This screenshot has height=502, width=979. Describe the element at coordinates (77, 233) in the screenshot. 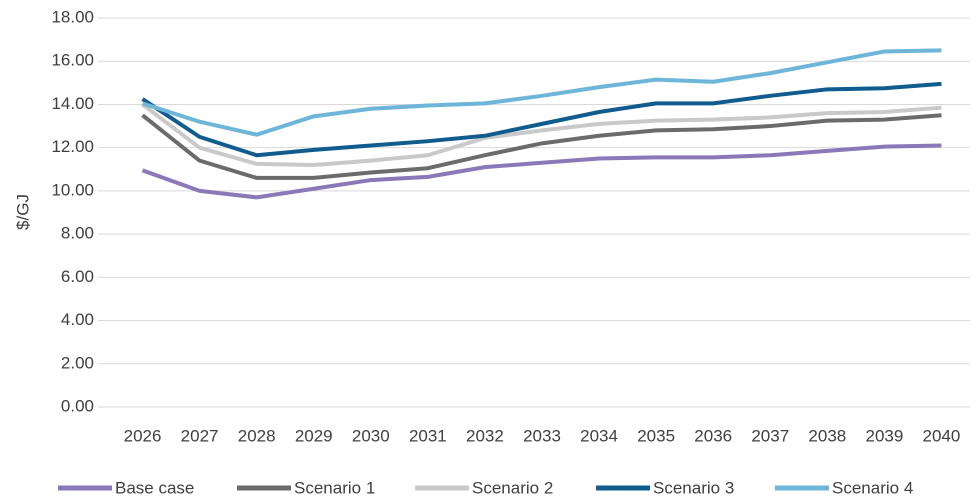

I see `y-tick-label: 8.00` at that location.